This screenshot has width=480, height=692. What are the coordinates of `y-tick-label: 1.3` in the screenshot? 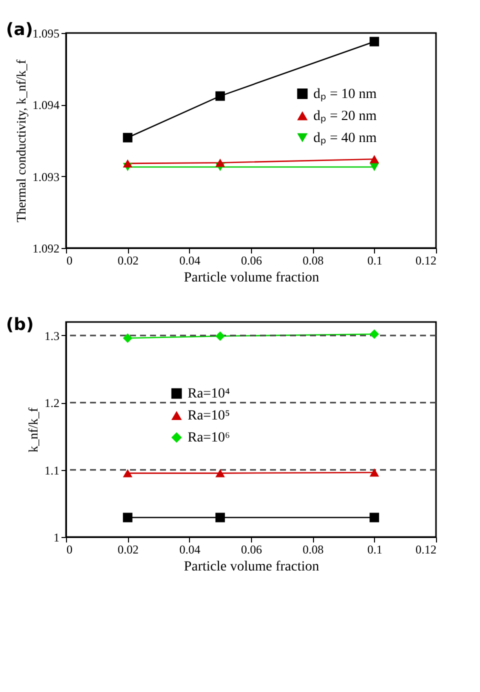 It's located at (52, 335).